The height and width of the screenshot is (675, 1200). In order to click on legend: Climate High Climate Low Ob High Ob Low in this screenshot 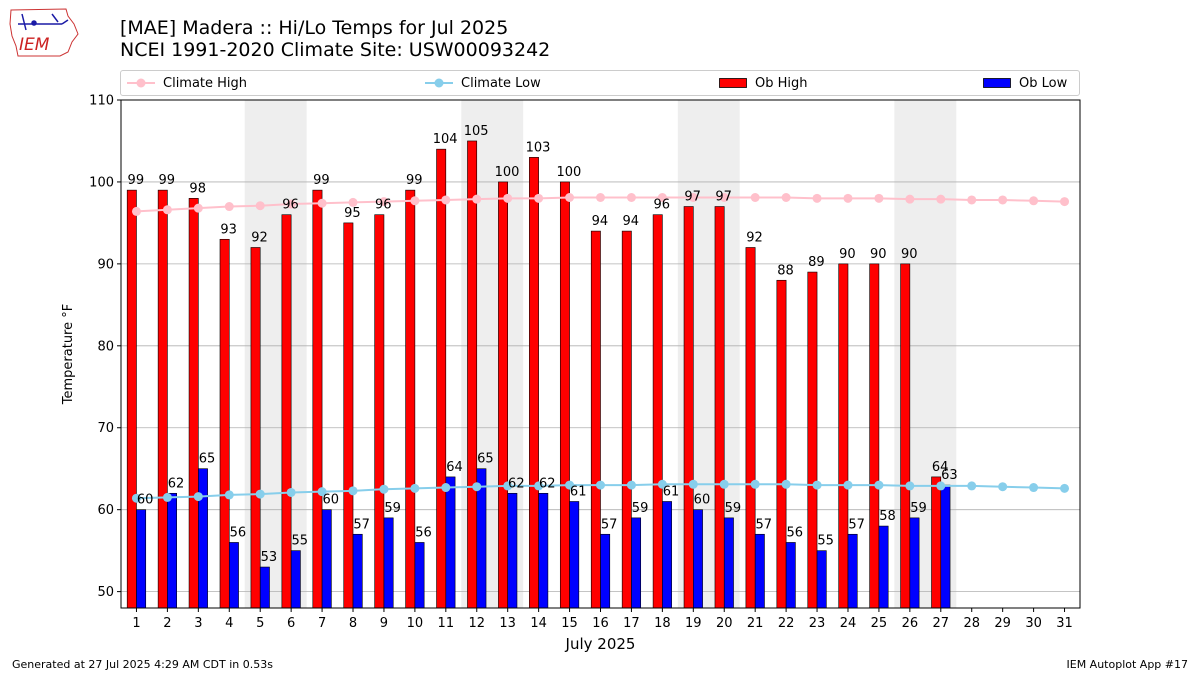, I will do `click(600, 83)`.